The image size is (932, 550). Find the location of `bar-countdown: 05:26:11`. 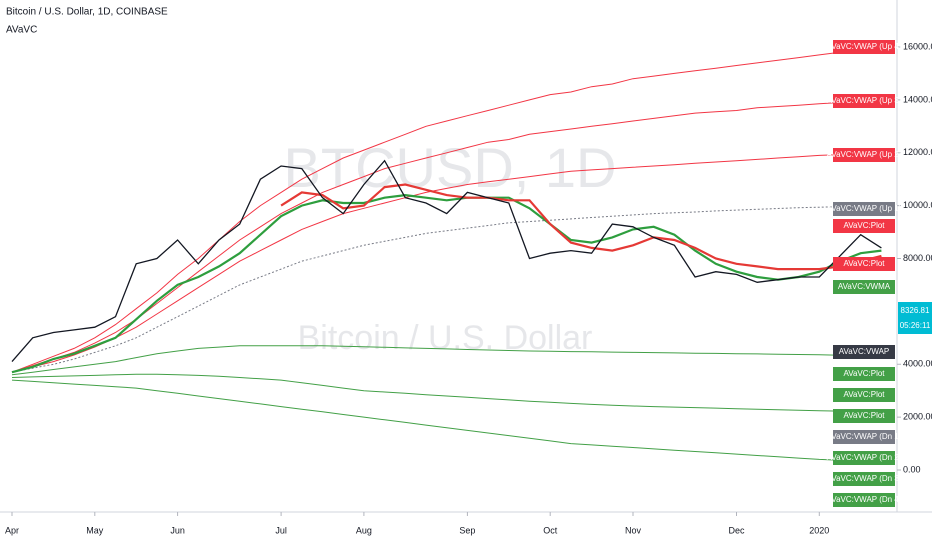

bar-countdown: 05:26:11 is located at coordinates (915, 325).